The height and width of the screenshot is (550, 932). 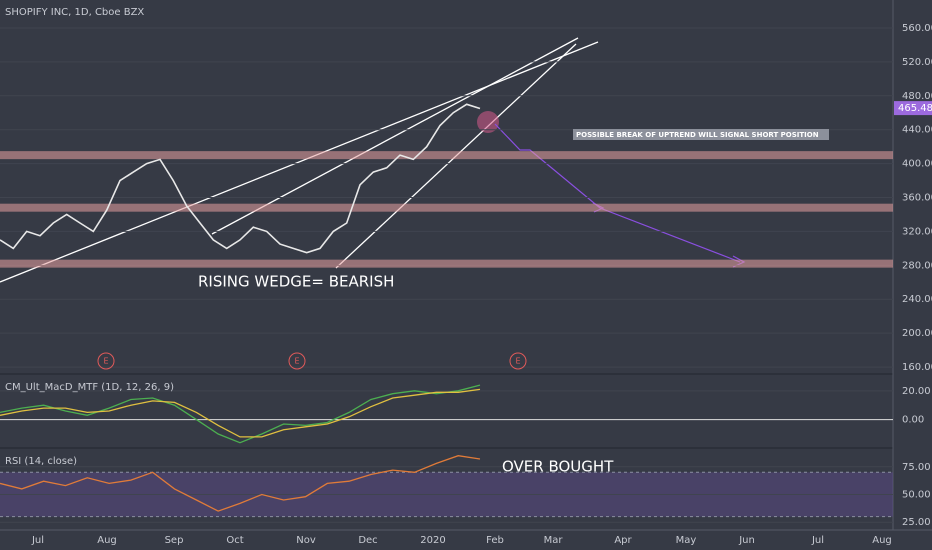 I want to click on y-tick-label: 360.00, so click(x=917, y=198).